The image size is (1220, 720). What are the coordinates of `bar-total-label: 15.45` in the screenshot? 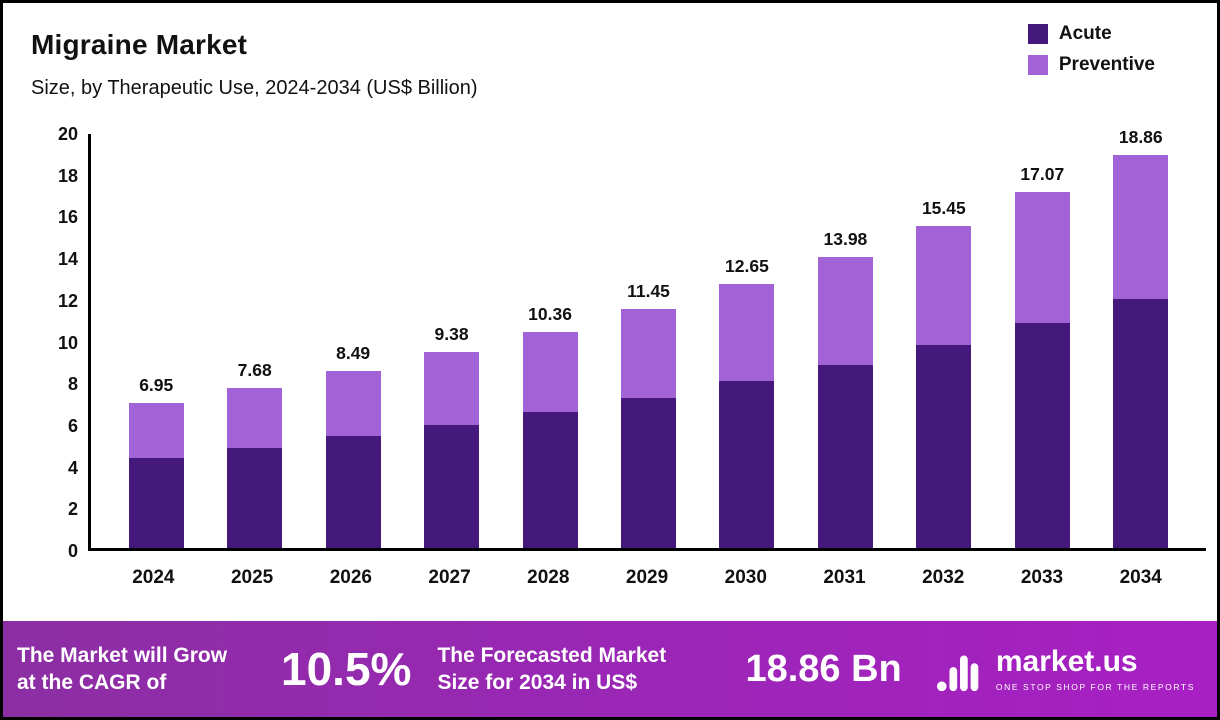 It's located at (943, 207).